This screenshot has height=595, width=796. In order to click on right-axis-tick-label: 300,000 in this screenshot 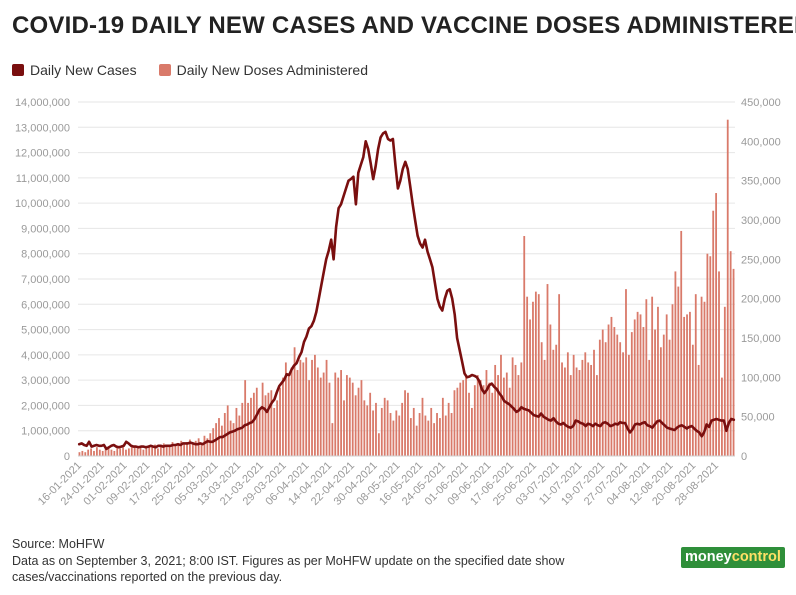, I will do `click(761, 221)`.